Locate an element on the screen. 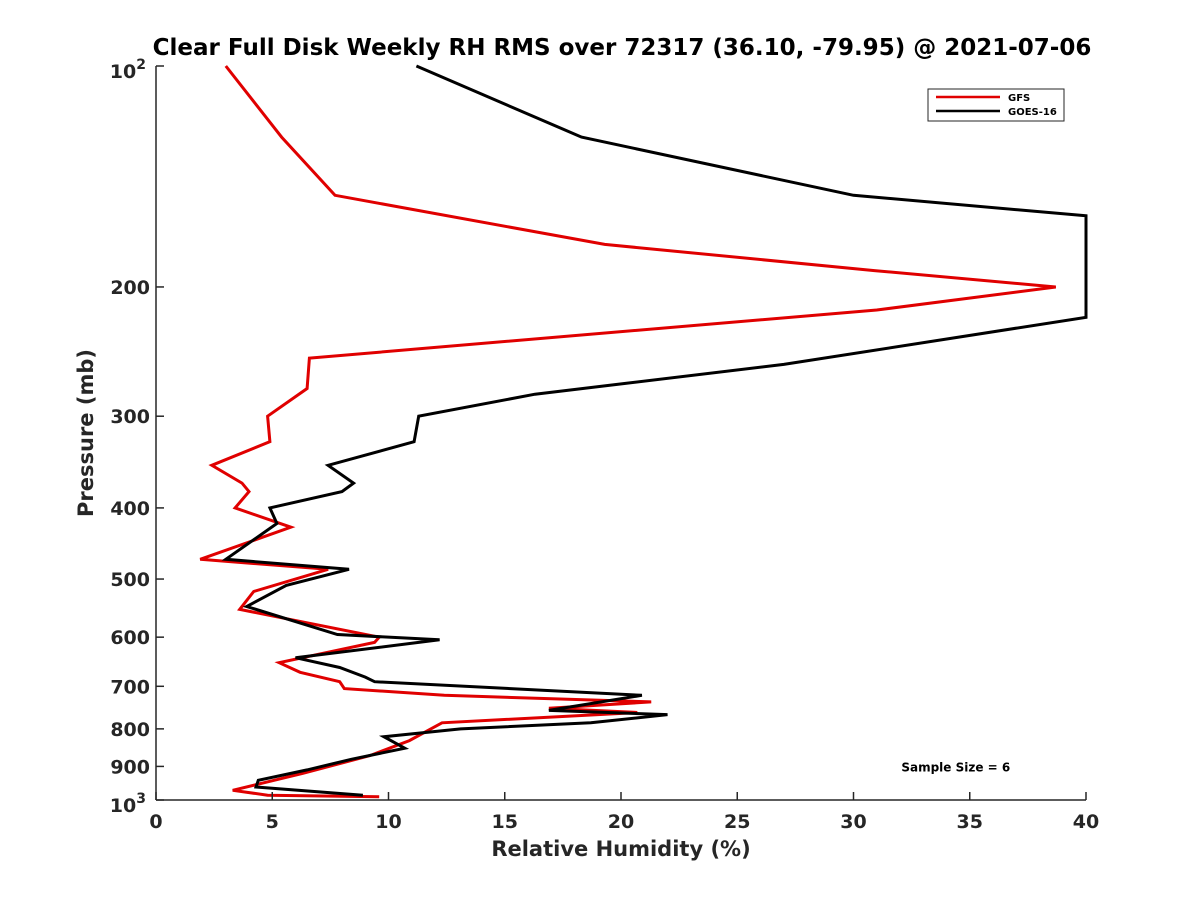 Image resolution: width=1200 pixels, height=900 pixels. y-tick-label: 700 is located at coordinates (130, 687).